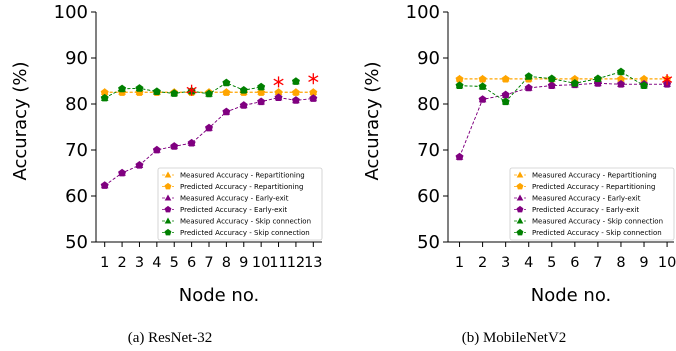  I want to click on x-tick-label: 11, so click(278, 263).